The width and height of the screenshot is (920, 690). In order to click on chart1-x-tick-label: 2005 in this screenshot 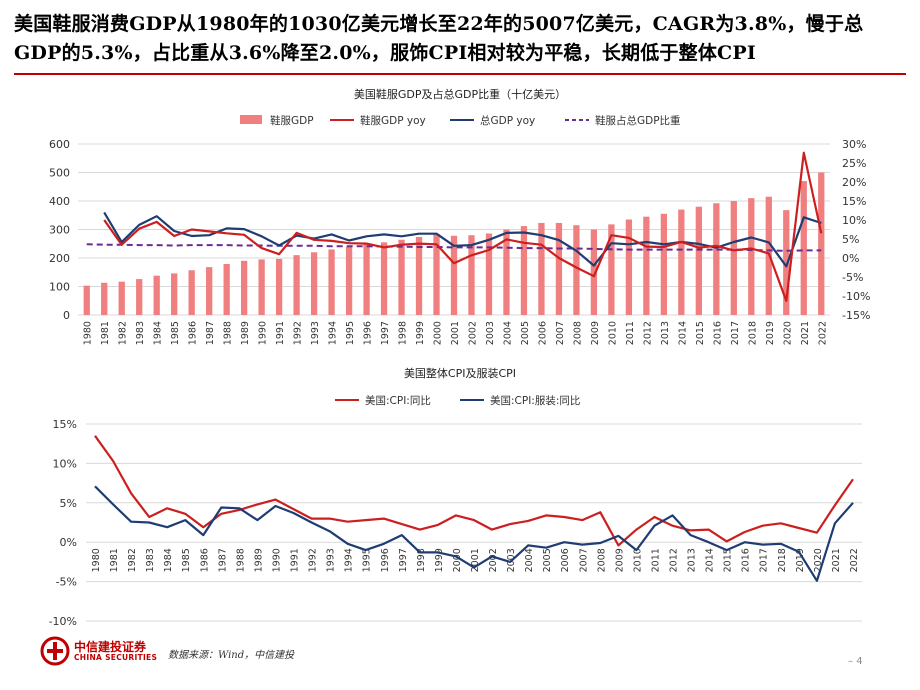, I will do `click(525, 333)`.